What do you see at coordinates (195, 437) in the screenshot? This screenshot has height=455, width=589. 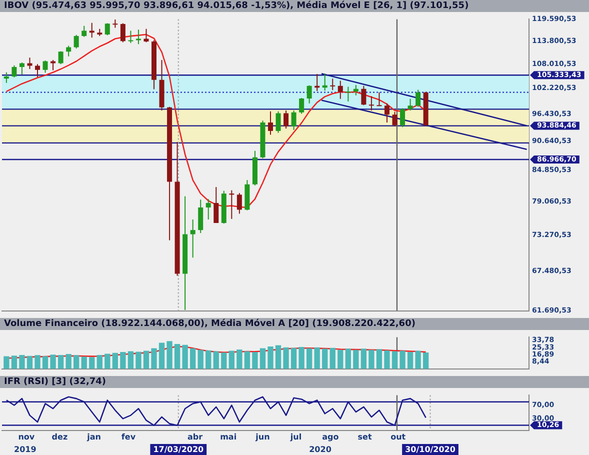 I see `x-tick-label: abr` at bounding box center [195, 437].